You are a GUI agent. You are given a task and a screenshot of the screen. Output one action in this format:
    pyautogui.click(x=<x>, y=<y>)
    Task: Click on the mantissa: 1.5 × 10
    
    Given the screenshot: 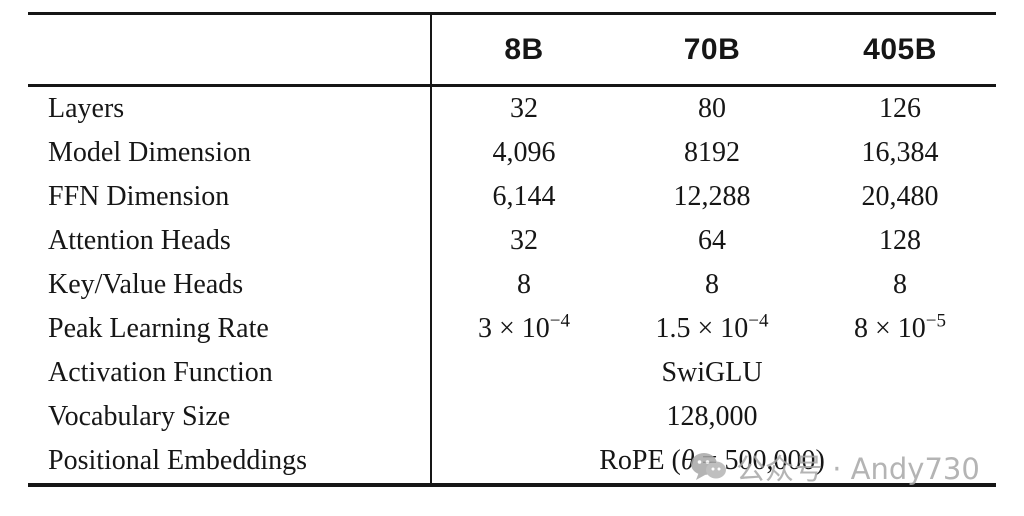 What is the action you would take?
    pyautogui.click(x=702, y=328)
    